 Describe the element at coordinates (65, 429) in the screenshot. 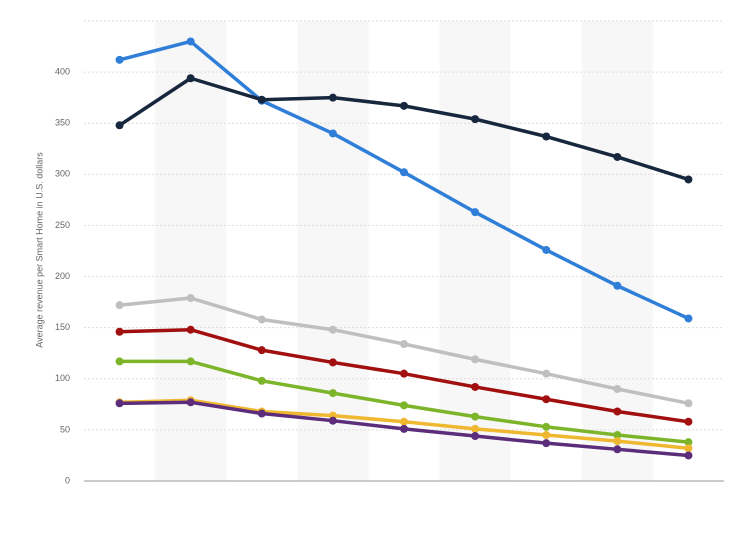

I see `y-tick-label: 50` at that location.